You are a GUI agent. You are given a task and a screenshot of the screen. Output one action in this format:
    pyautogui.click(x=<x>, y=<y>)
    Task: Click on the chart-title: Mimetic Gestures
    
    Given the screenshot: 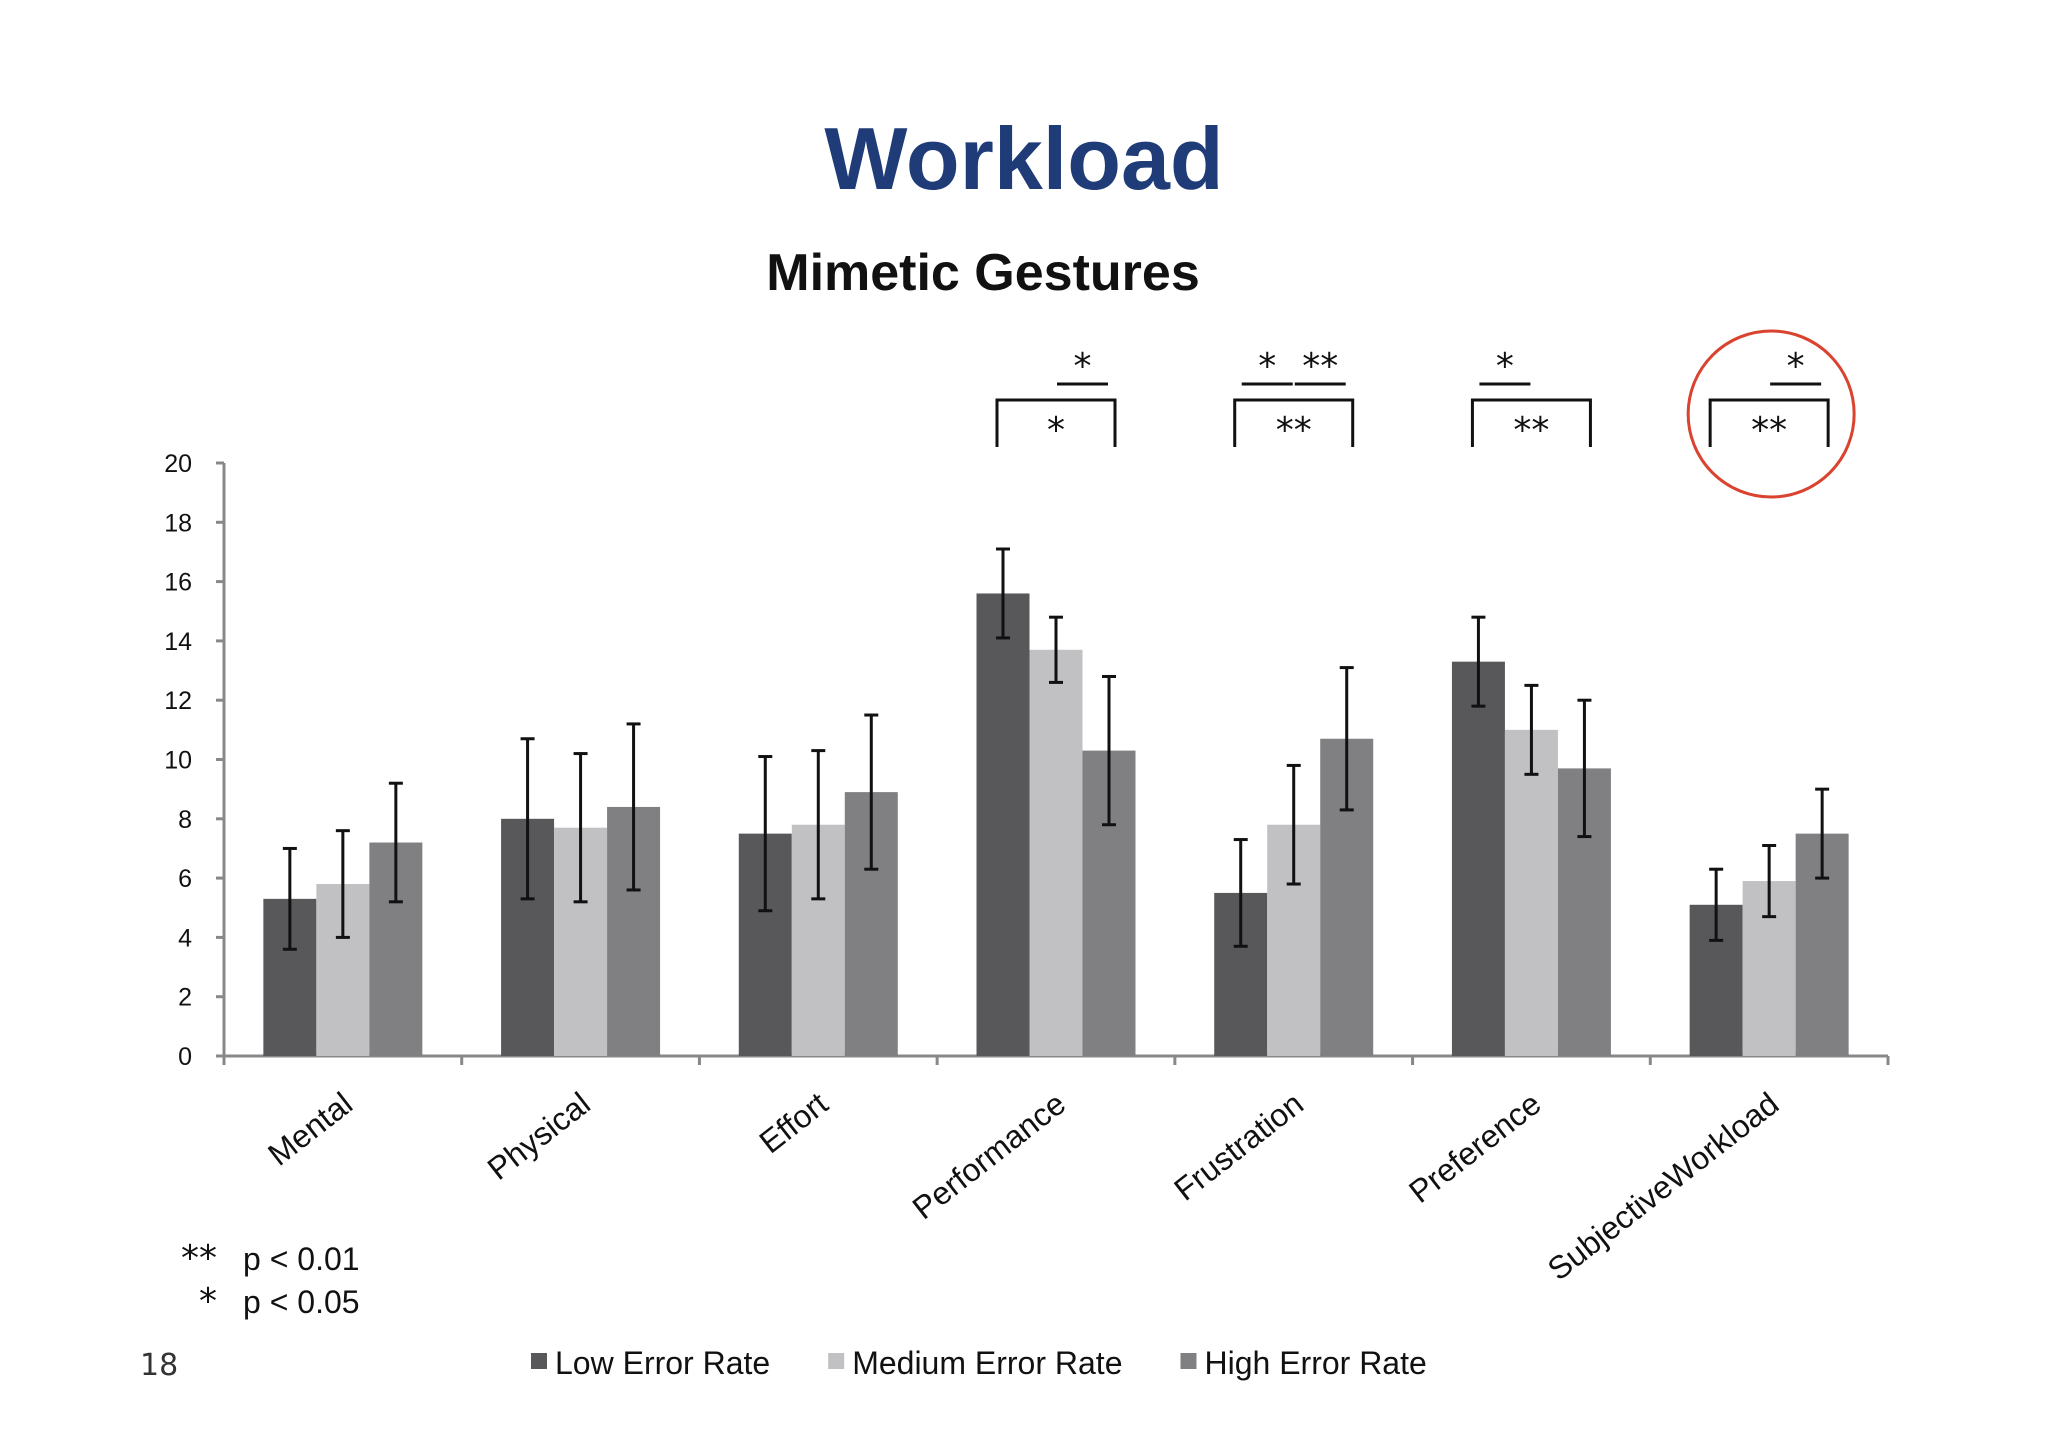 What is the action you would take?
    pyautogui.click(x=983, y=273)
    